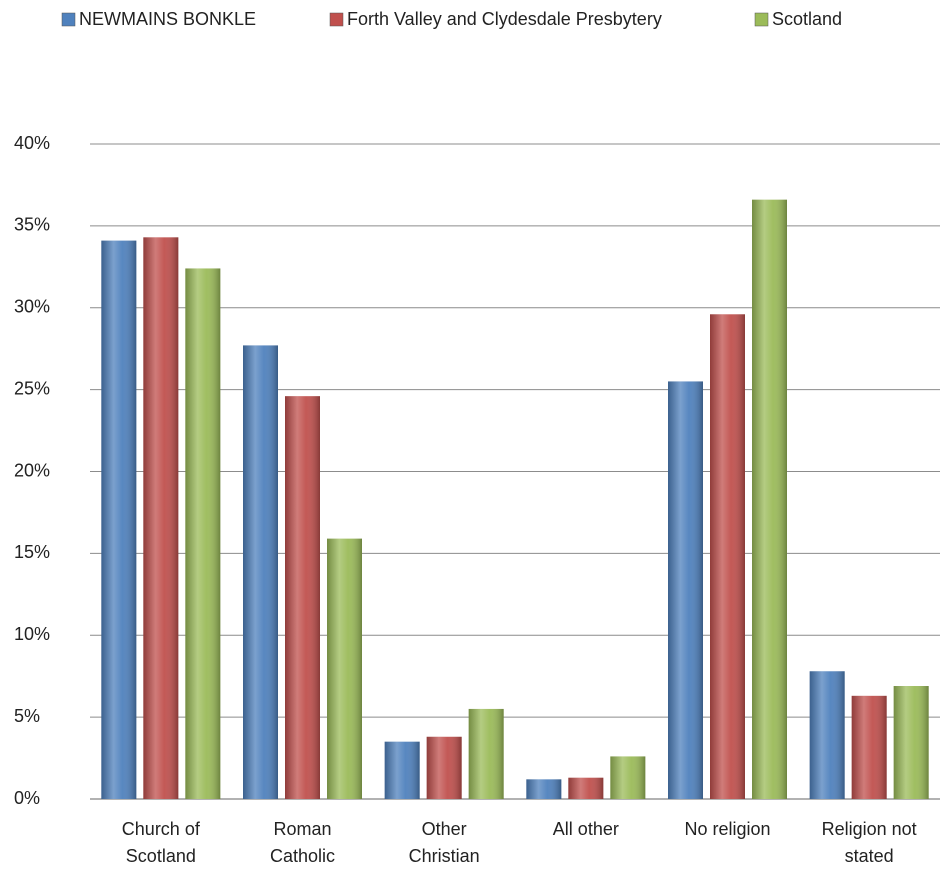 This screenshot has width=948, height=874. Describe the element at coordinates (32, 307) in the screenshot. I see `y-tick-label: 30%` at that location.